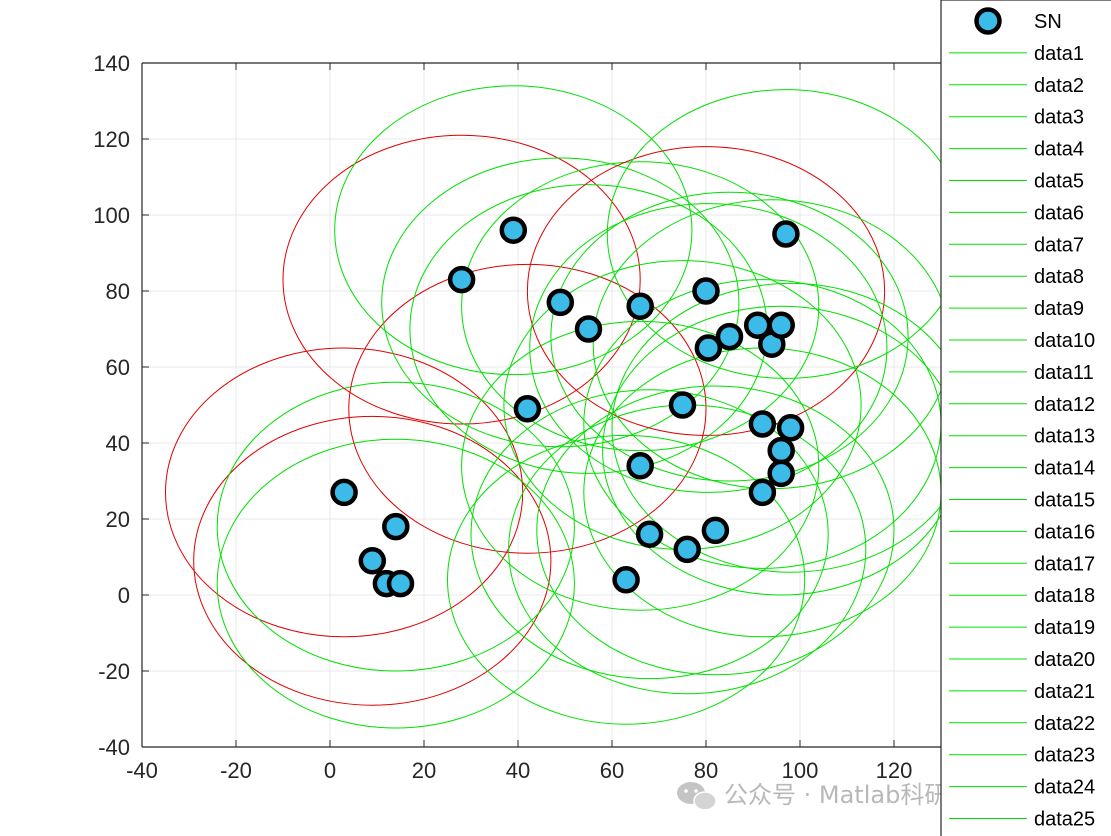 The image size is (1111, 836). What do you see at coordinates (1064, 724) in the screenshot?
I see `legend-label-data22: data22` at bounding box center [1064, 724].